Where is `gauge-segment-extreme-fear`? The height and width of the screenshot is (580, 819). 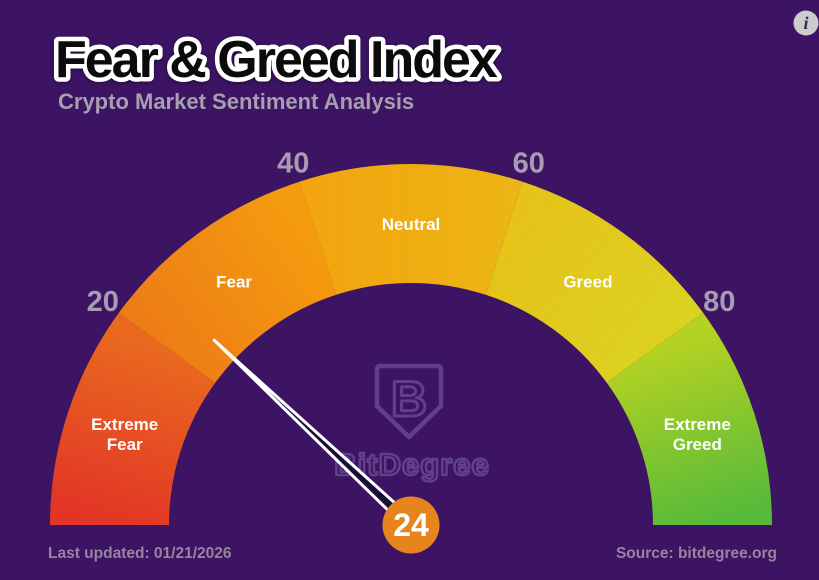 gauge-segment-extreme-fear is located at coordinates (132, 418).